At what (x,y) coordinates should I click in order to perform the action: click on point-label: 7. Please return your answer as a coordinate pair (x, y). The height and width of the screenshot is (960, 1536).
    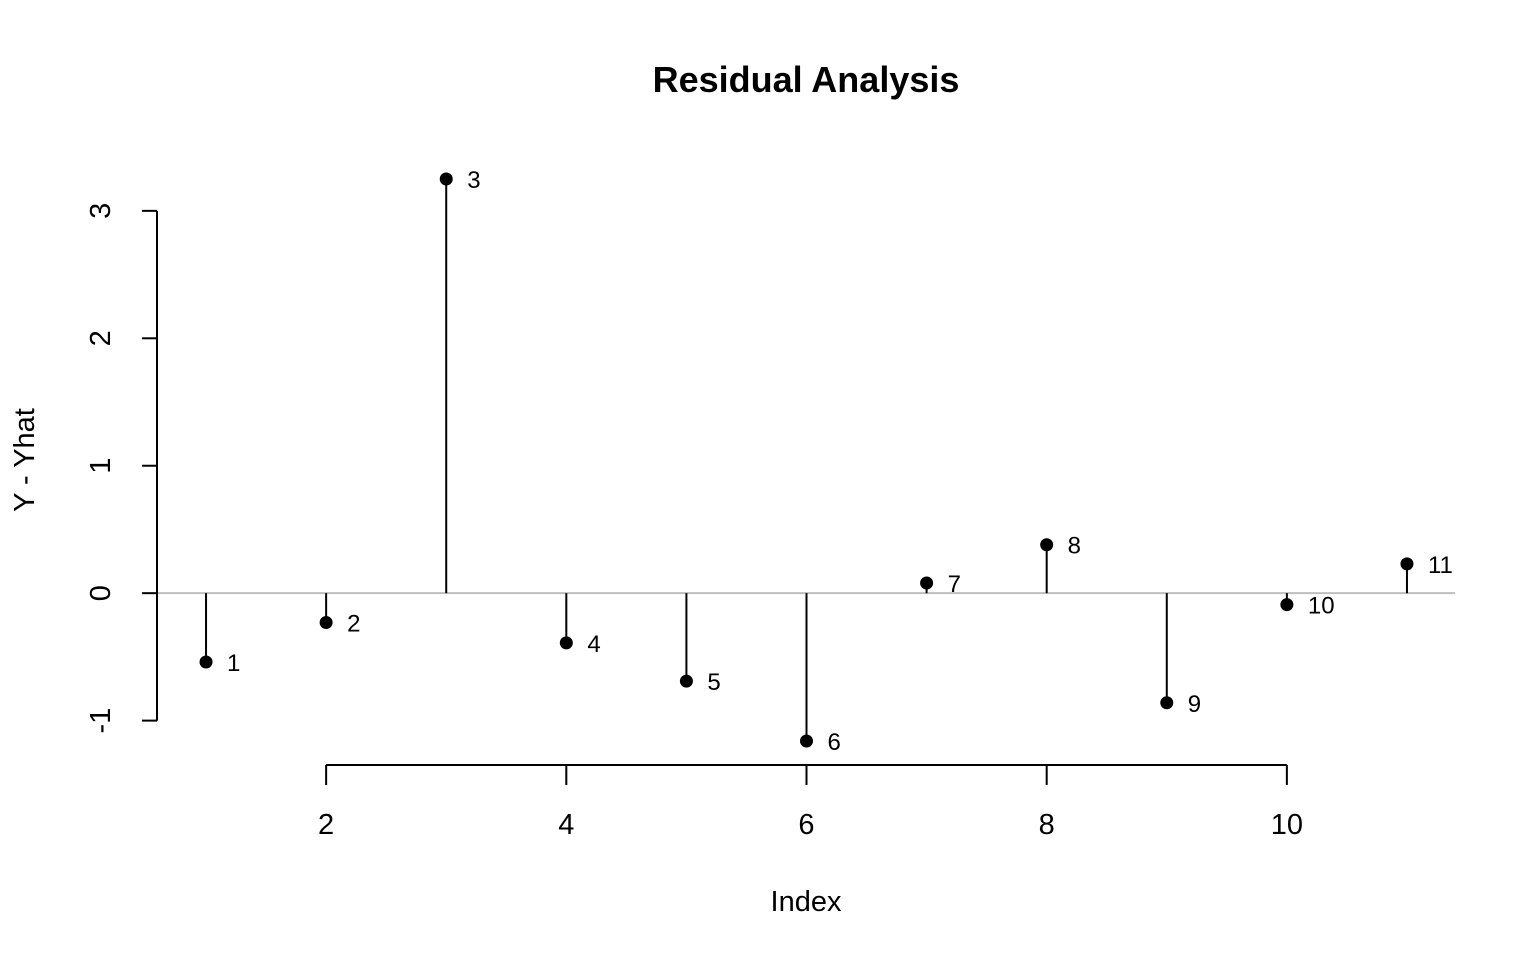
    Looking at the image, I should click on (954, 584).